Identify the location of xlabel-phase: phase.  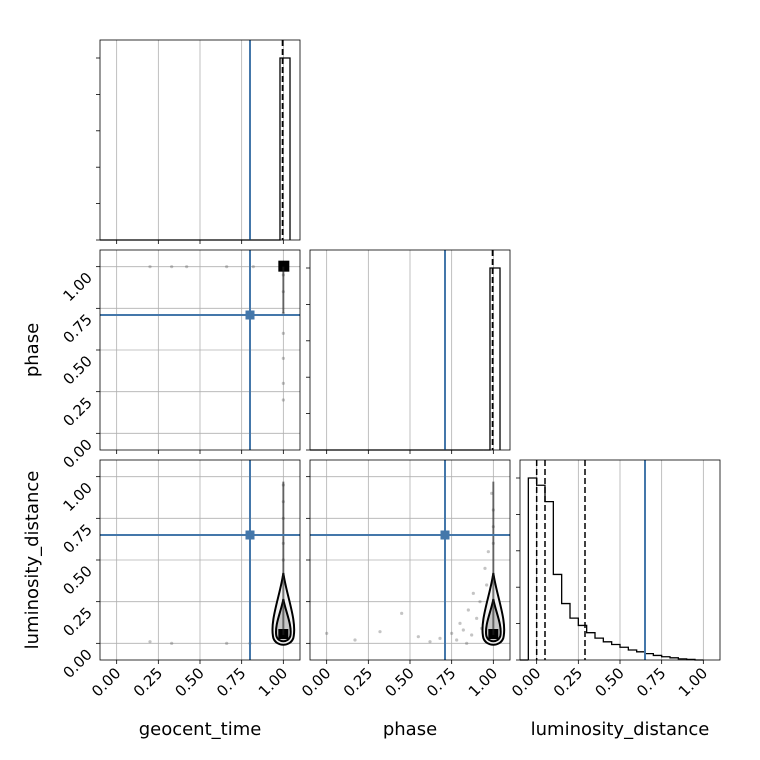
(410, 729).